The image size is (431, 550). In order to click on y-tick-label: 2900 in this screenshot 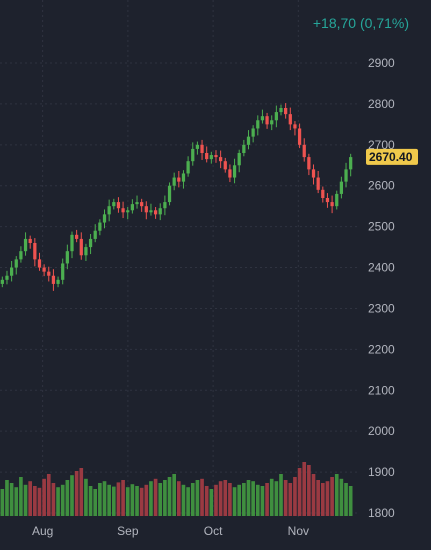, I will do `click(381, 63)`.